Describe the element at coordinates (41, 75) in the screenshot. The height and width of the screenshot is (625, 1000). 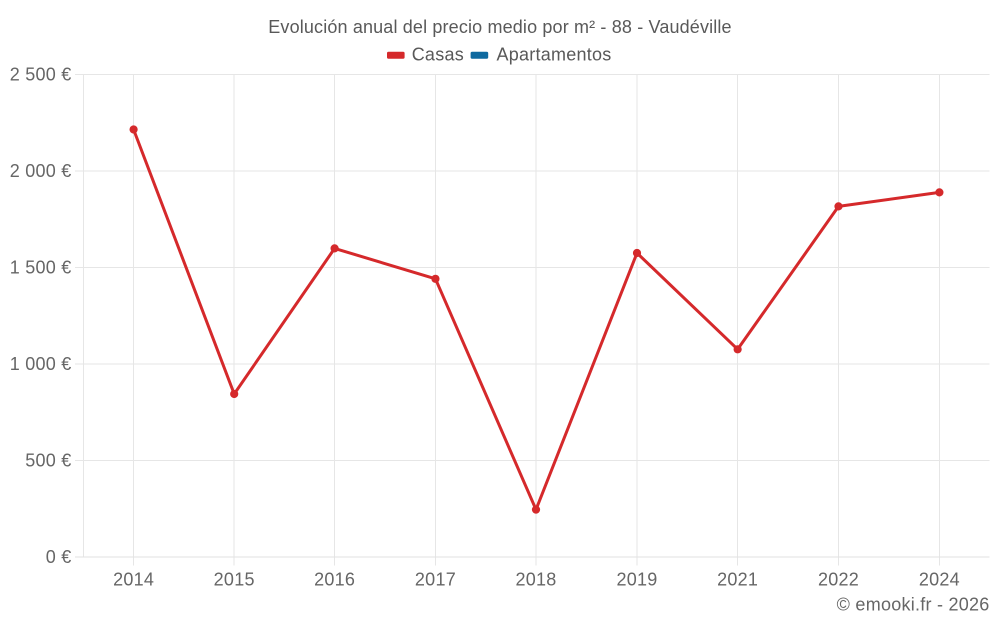
I see `svg-text: 2 500 €` at that location.